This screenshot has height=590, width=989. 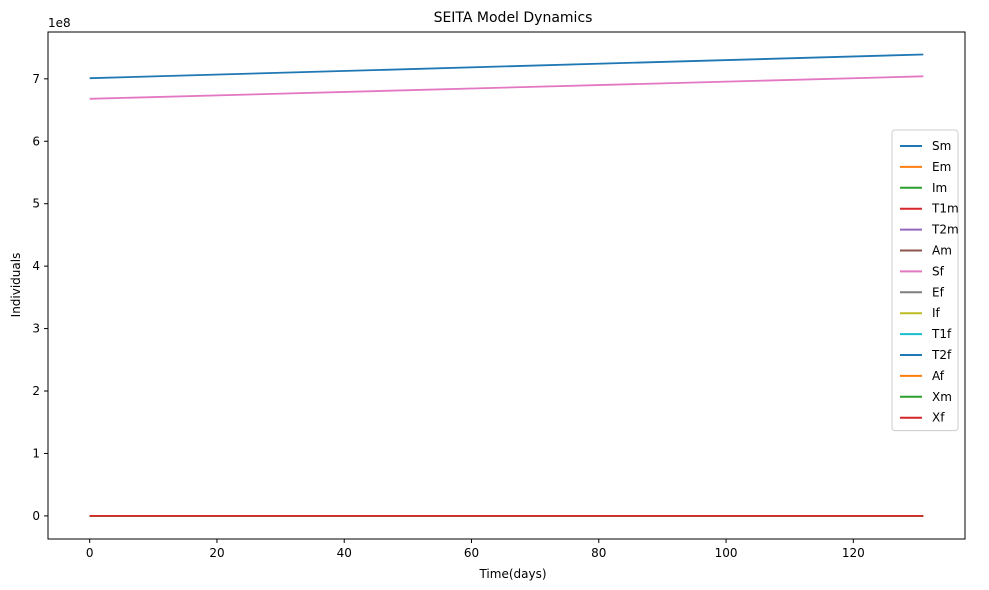 What do you see at coordinates (90, 553) in the screenshot?
I see `x-tick-label: 0` at bounding box center [90, 553].